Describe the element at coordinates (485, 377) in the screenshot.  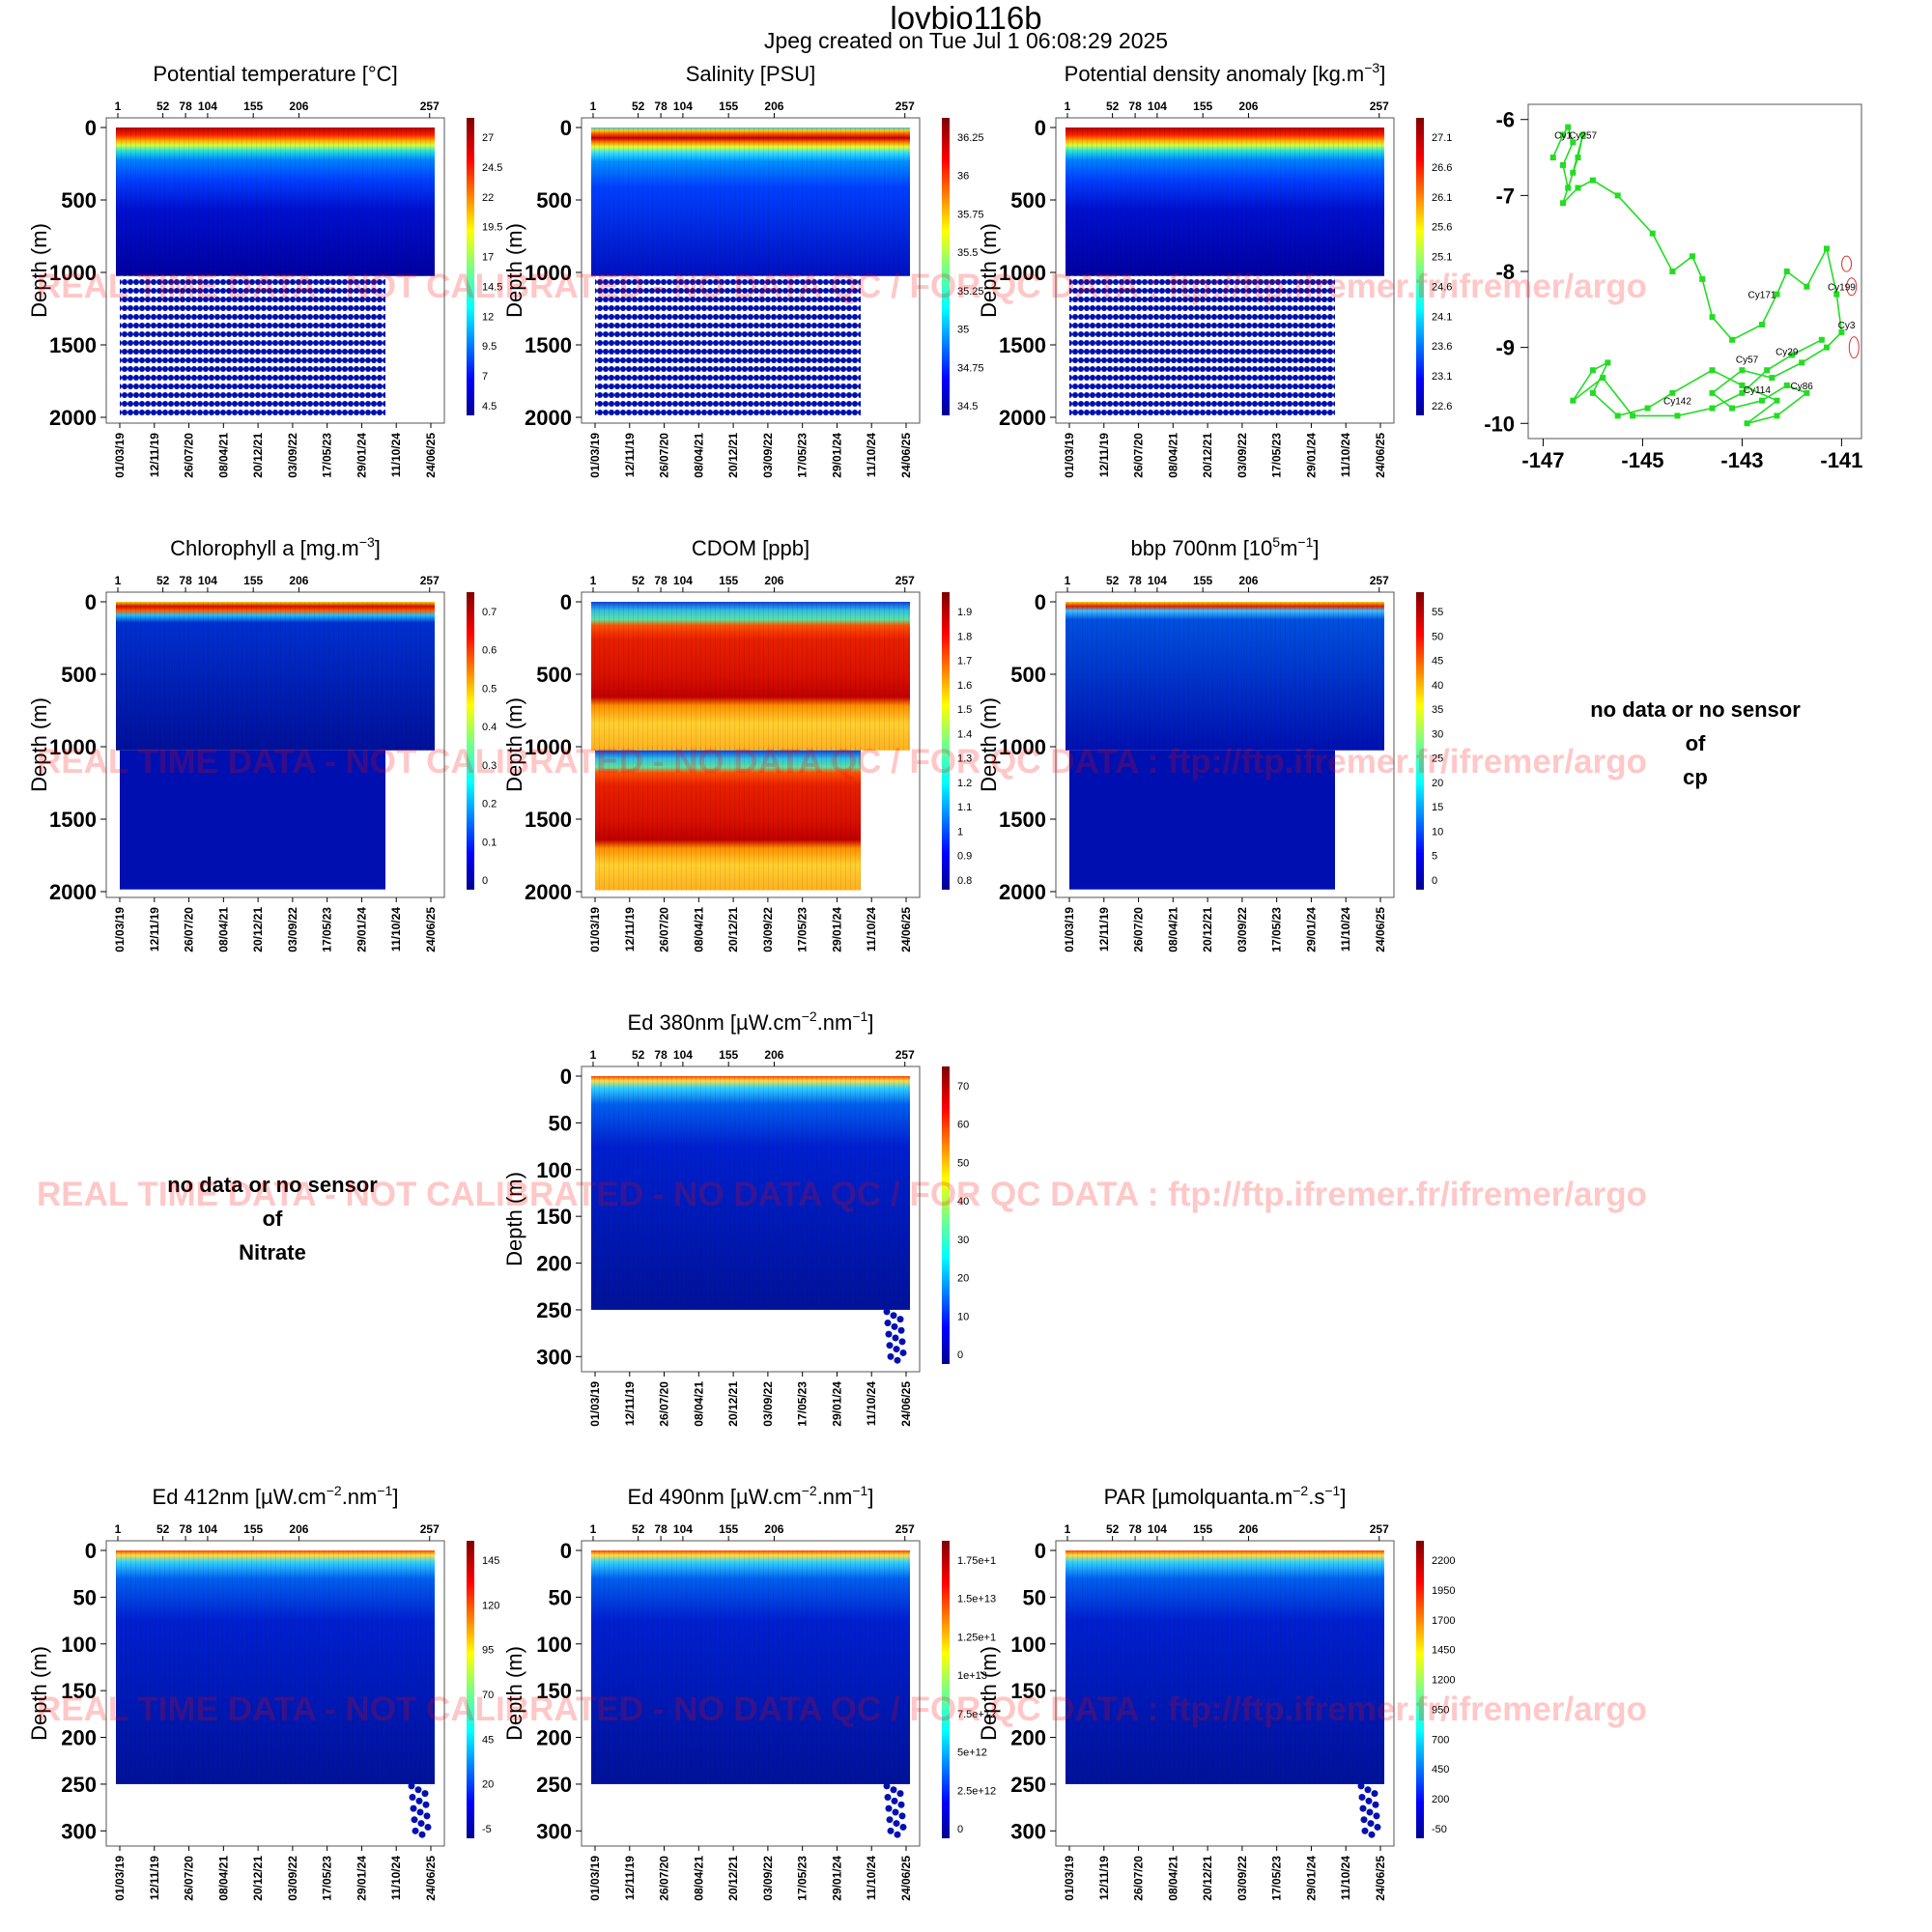
I see `colorbar-tick-label: 7` at that location.